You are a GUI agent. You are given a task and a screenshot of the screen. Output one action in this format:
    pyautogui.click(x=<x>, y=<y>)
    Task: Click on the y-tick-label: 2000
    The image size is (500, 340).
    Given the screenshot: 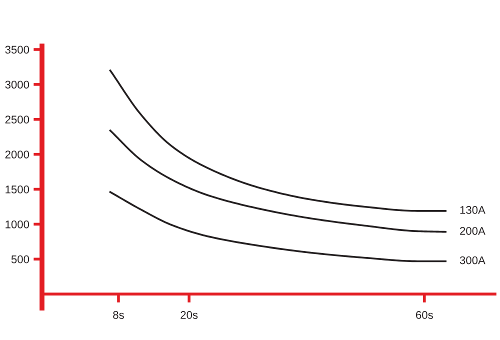 What is the action you would take?
    pyautogui.click(x=17, y=154)
    